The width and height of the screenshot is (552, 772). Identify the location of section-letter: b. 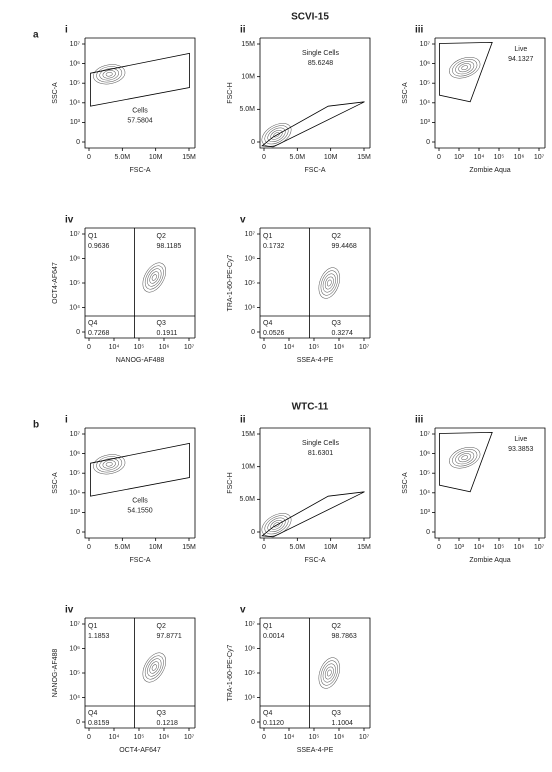
(36, 425).